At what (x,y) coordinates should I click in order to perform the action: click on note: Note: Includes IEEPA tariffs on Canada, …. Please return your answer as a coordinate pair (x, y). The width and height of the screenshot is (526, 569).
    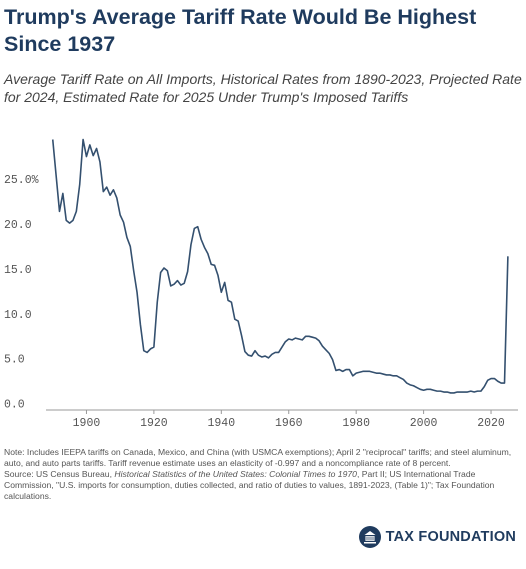
    Looking at the image, I should click on (258, 457).